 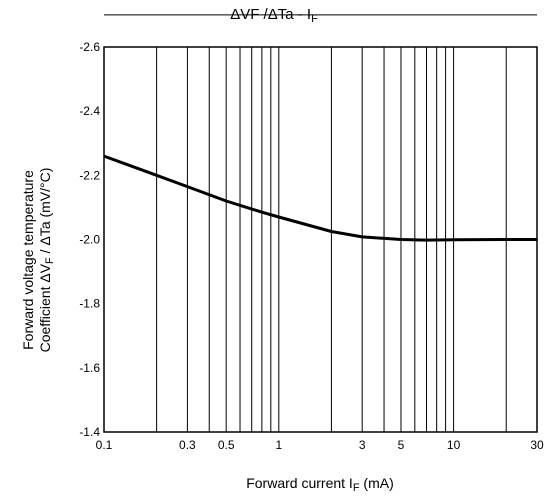 What do you see at coordinates (226, 445) in the screenshot?
I see `x-tick-label: 0.5` at bounding box center [226, 445].